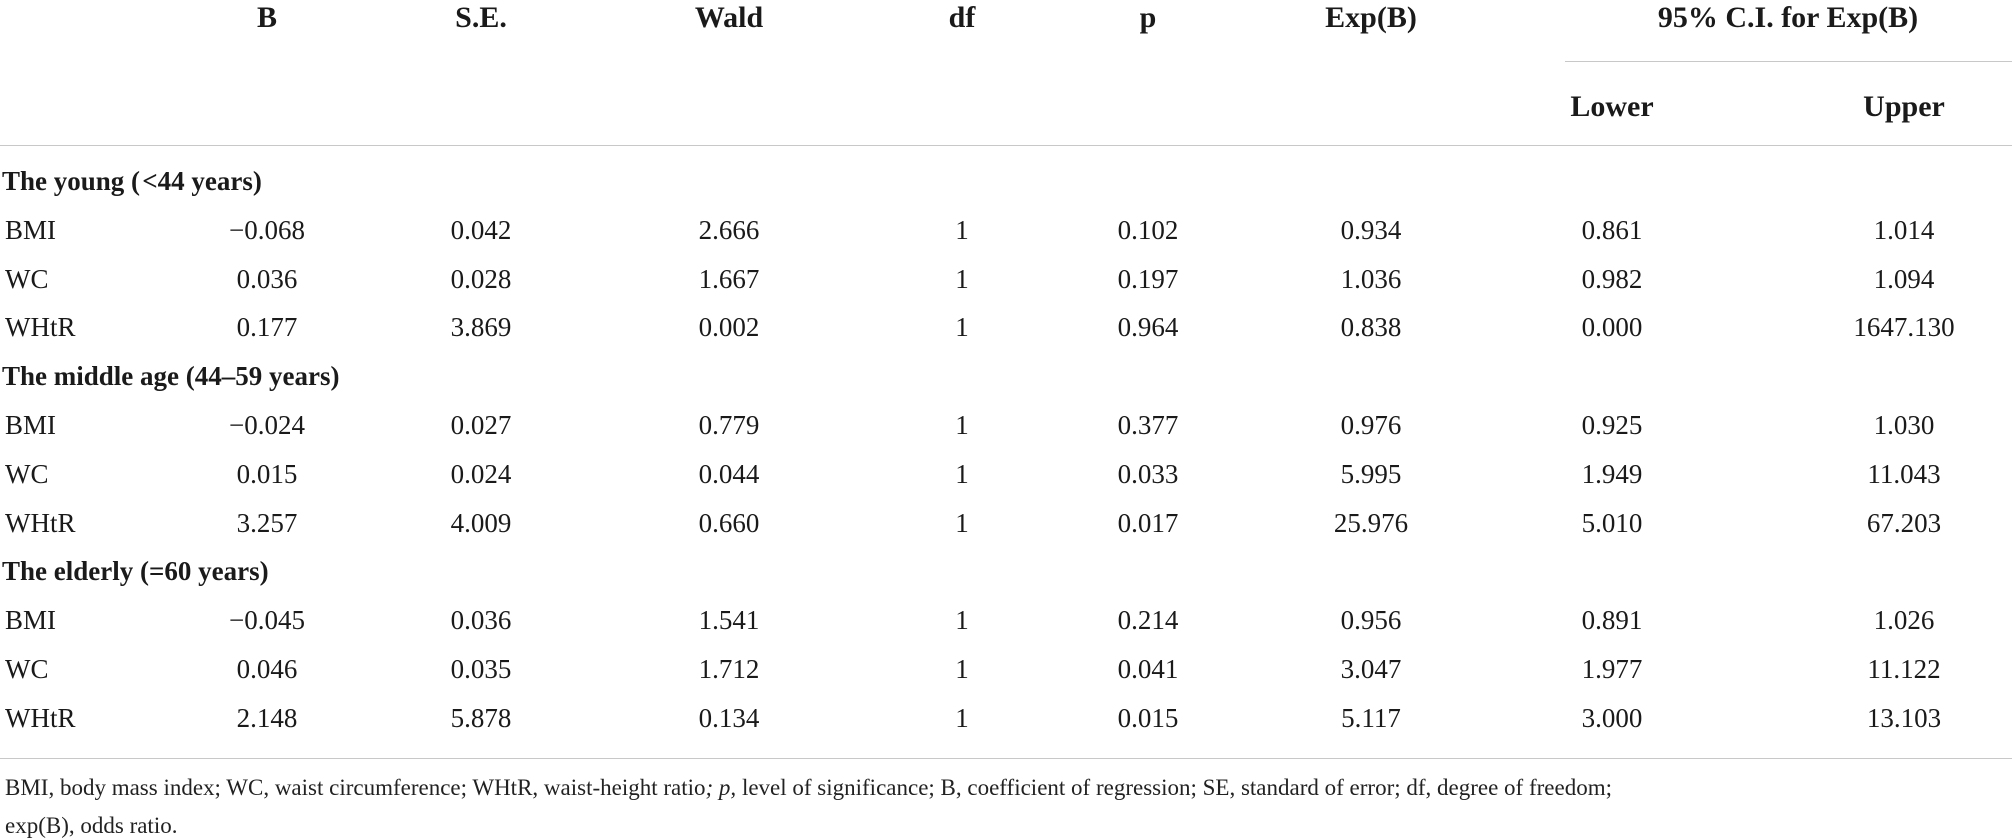 This screenshot has width=2012, height=840. I want to click on header-upper: Upper, so click(1904, 106).